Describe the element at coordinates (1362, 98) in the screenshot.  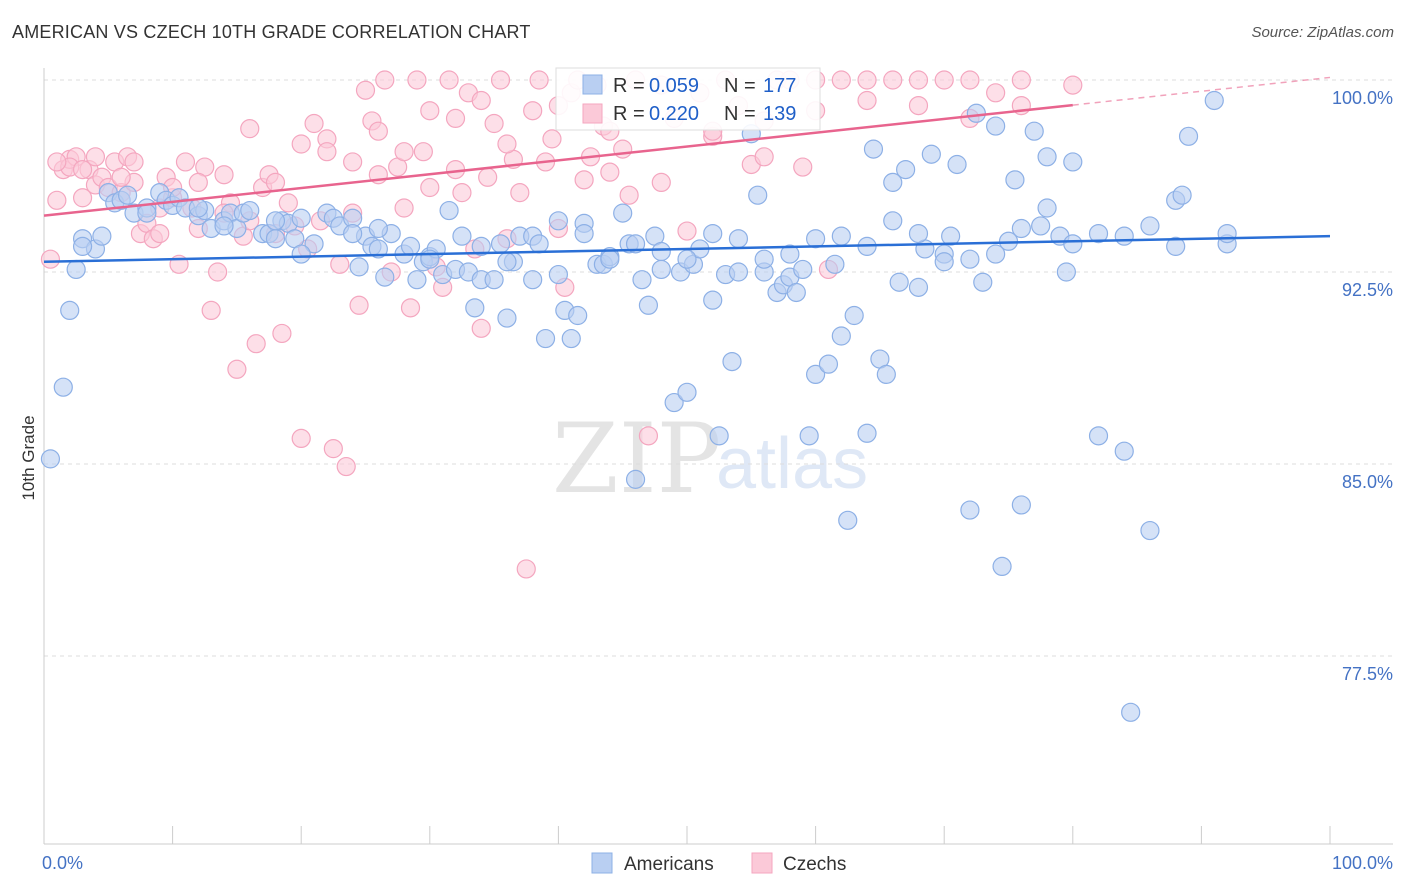
I see `y-tick-label-0: 100.0%` at that location.